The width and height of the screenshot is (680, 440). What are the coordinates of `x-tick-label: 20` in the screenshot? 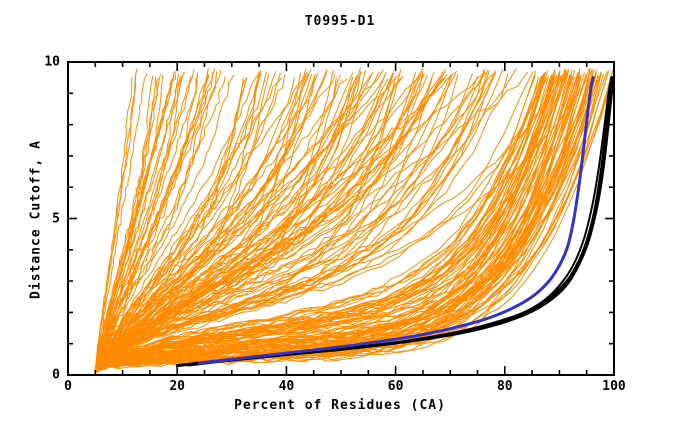 It's located at (177, 386).